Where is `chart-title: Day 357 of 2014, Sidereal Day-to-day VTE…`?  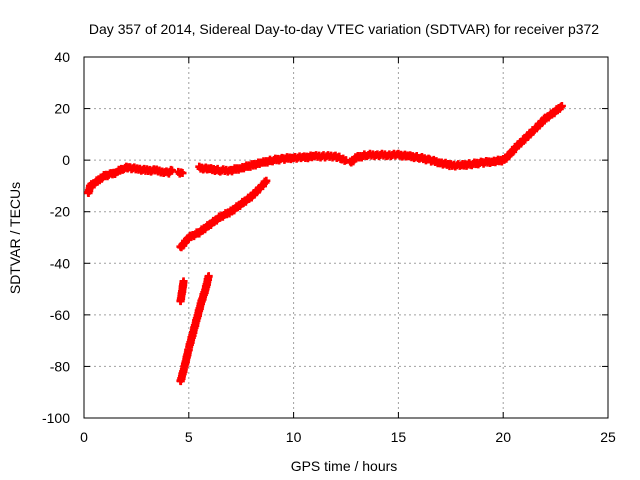
chart-title: Day 357 of 2014, Sidereal Day-to-day VTE… is located at coordinates (344, 29).